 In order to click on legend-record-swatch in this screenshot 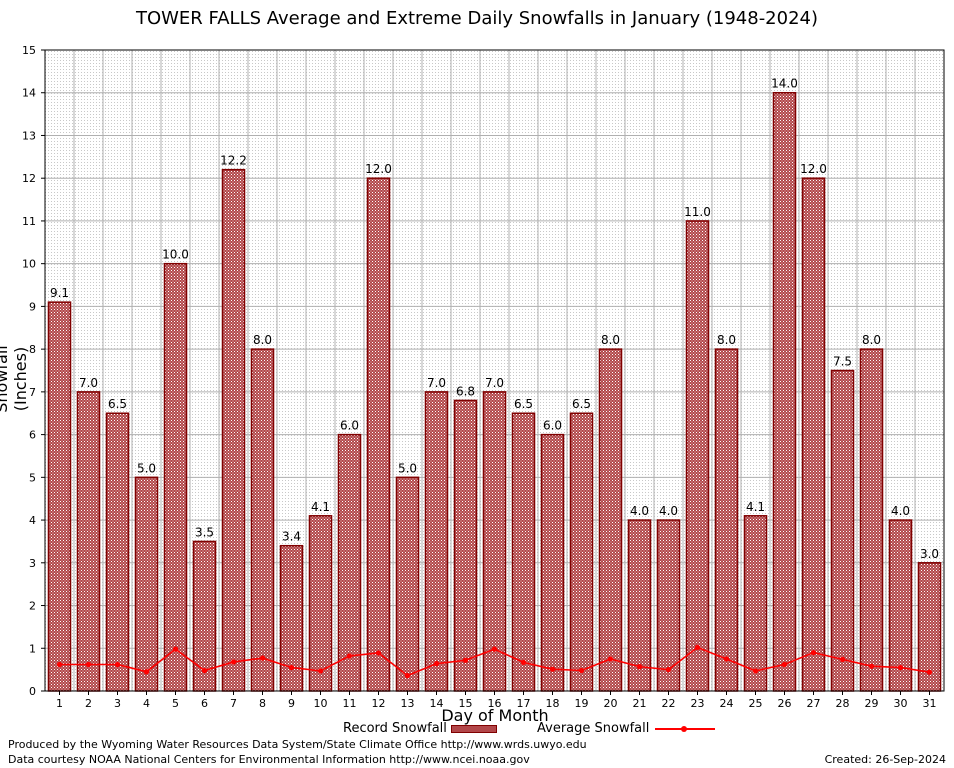, I will do `click(473, 728)`.